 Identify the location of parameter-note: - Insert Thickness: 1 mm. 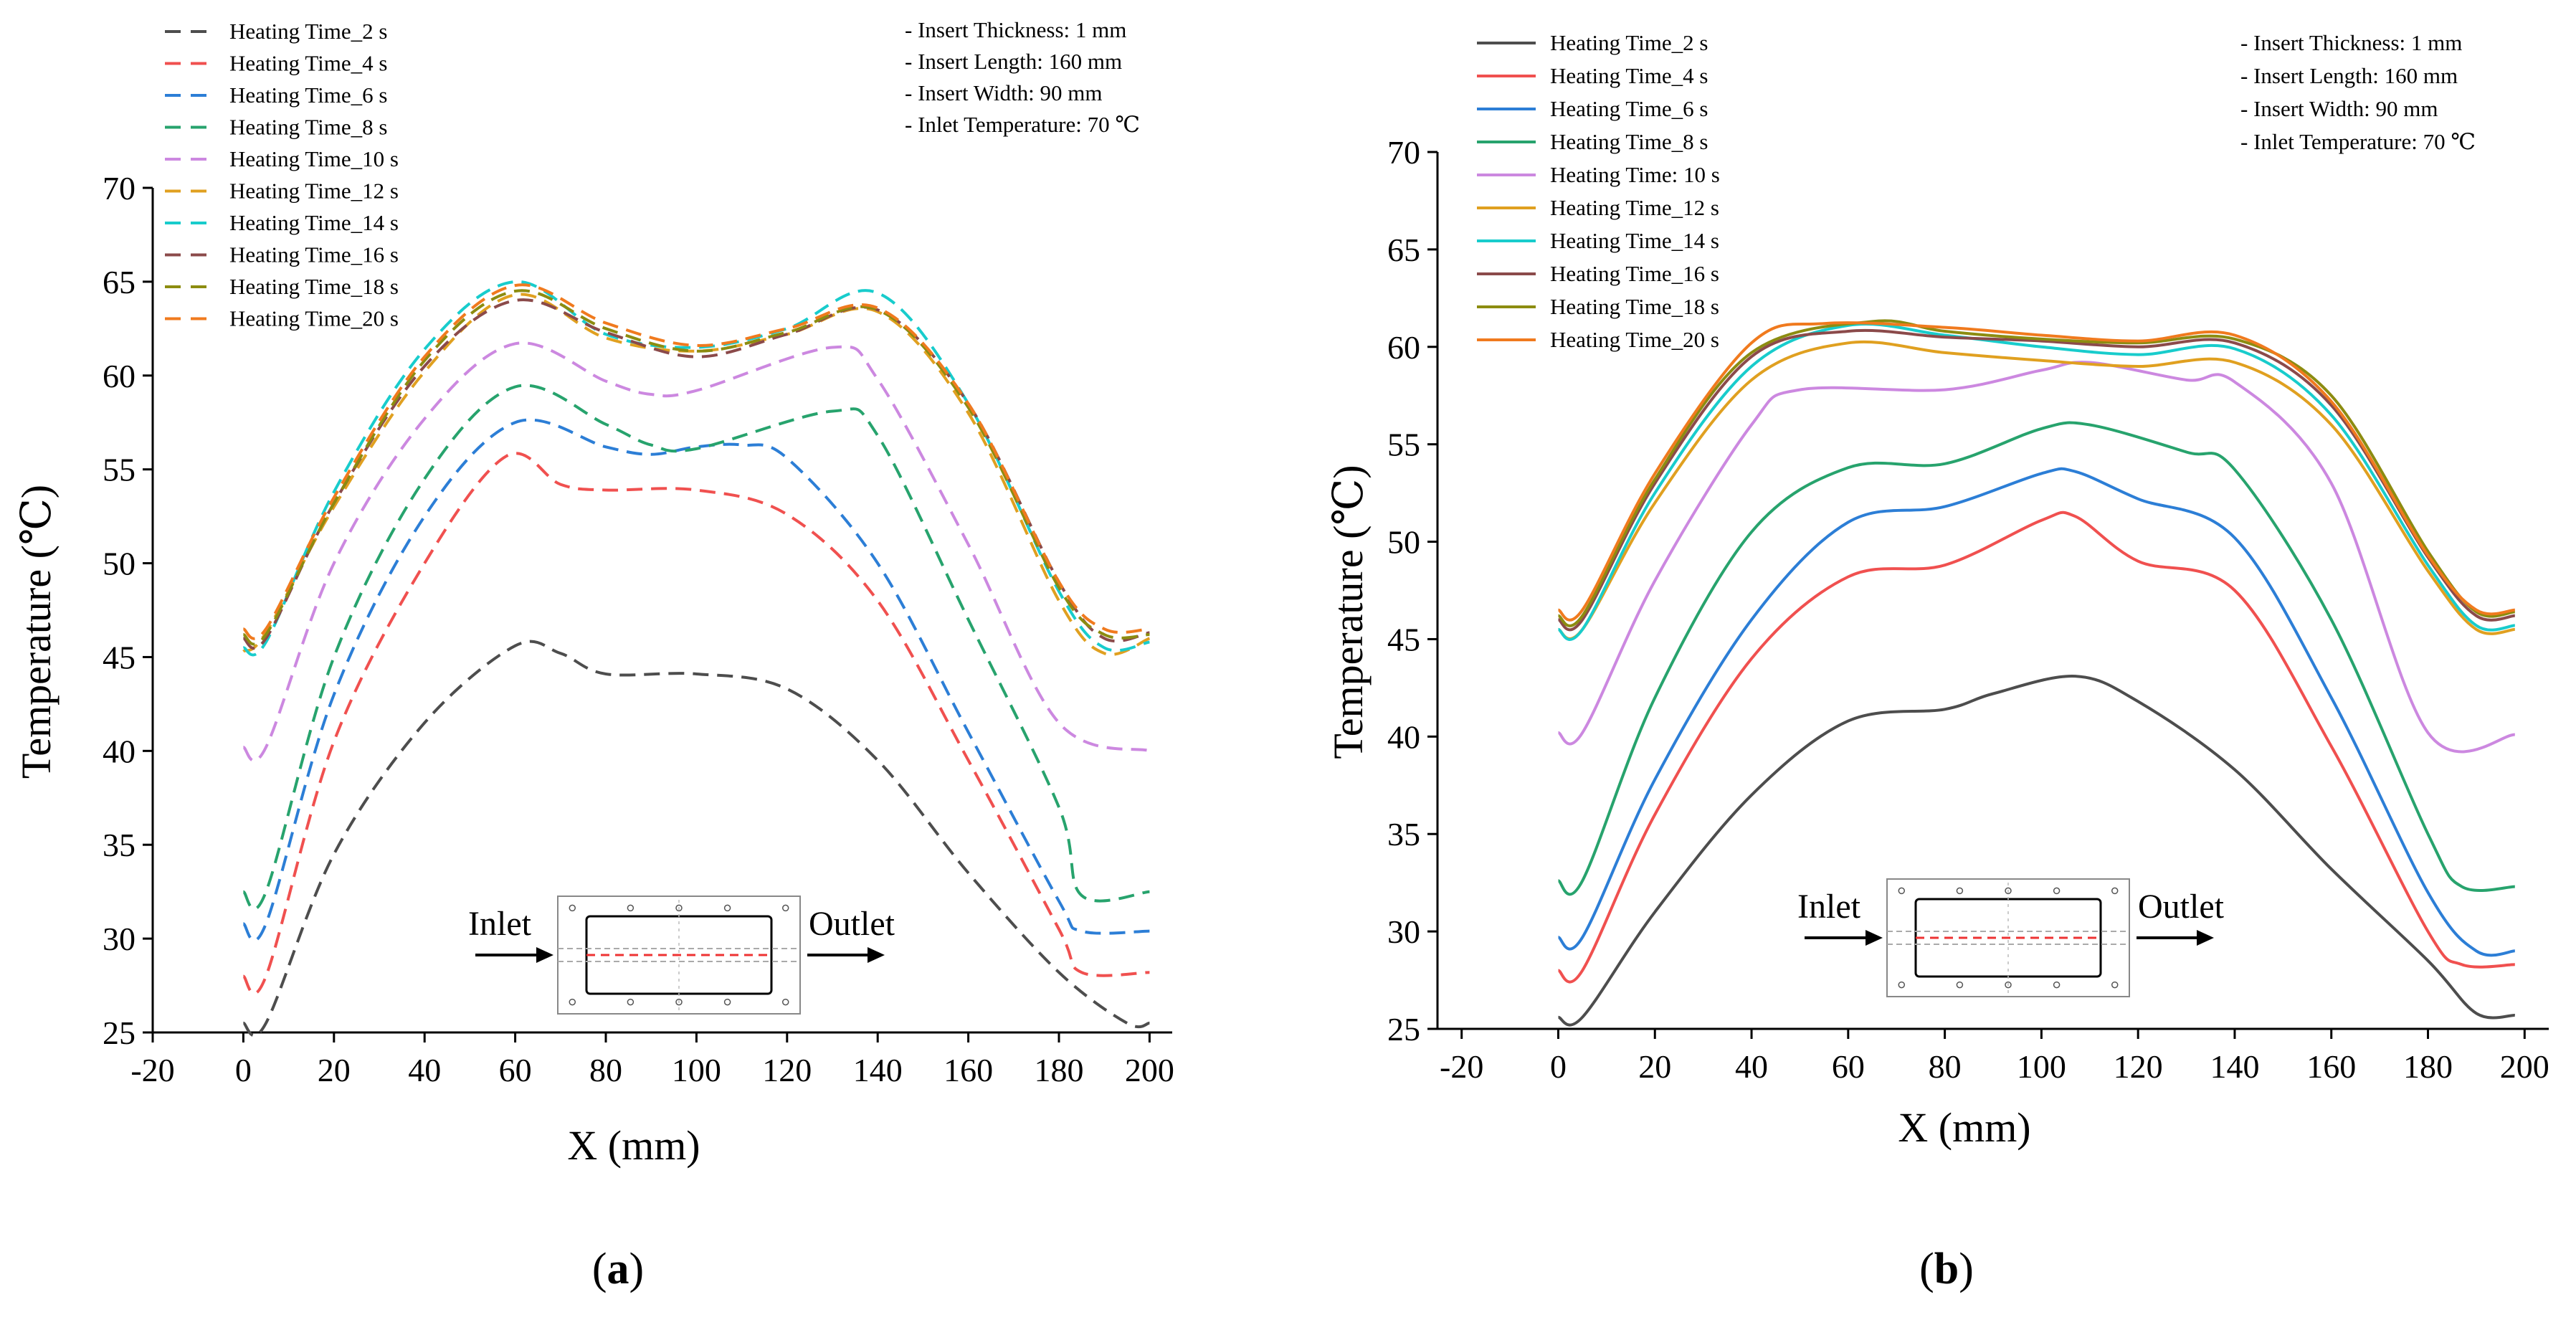
(1016, 29).